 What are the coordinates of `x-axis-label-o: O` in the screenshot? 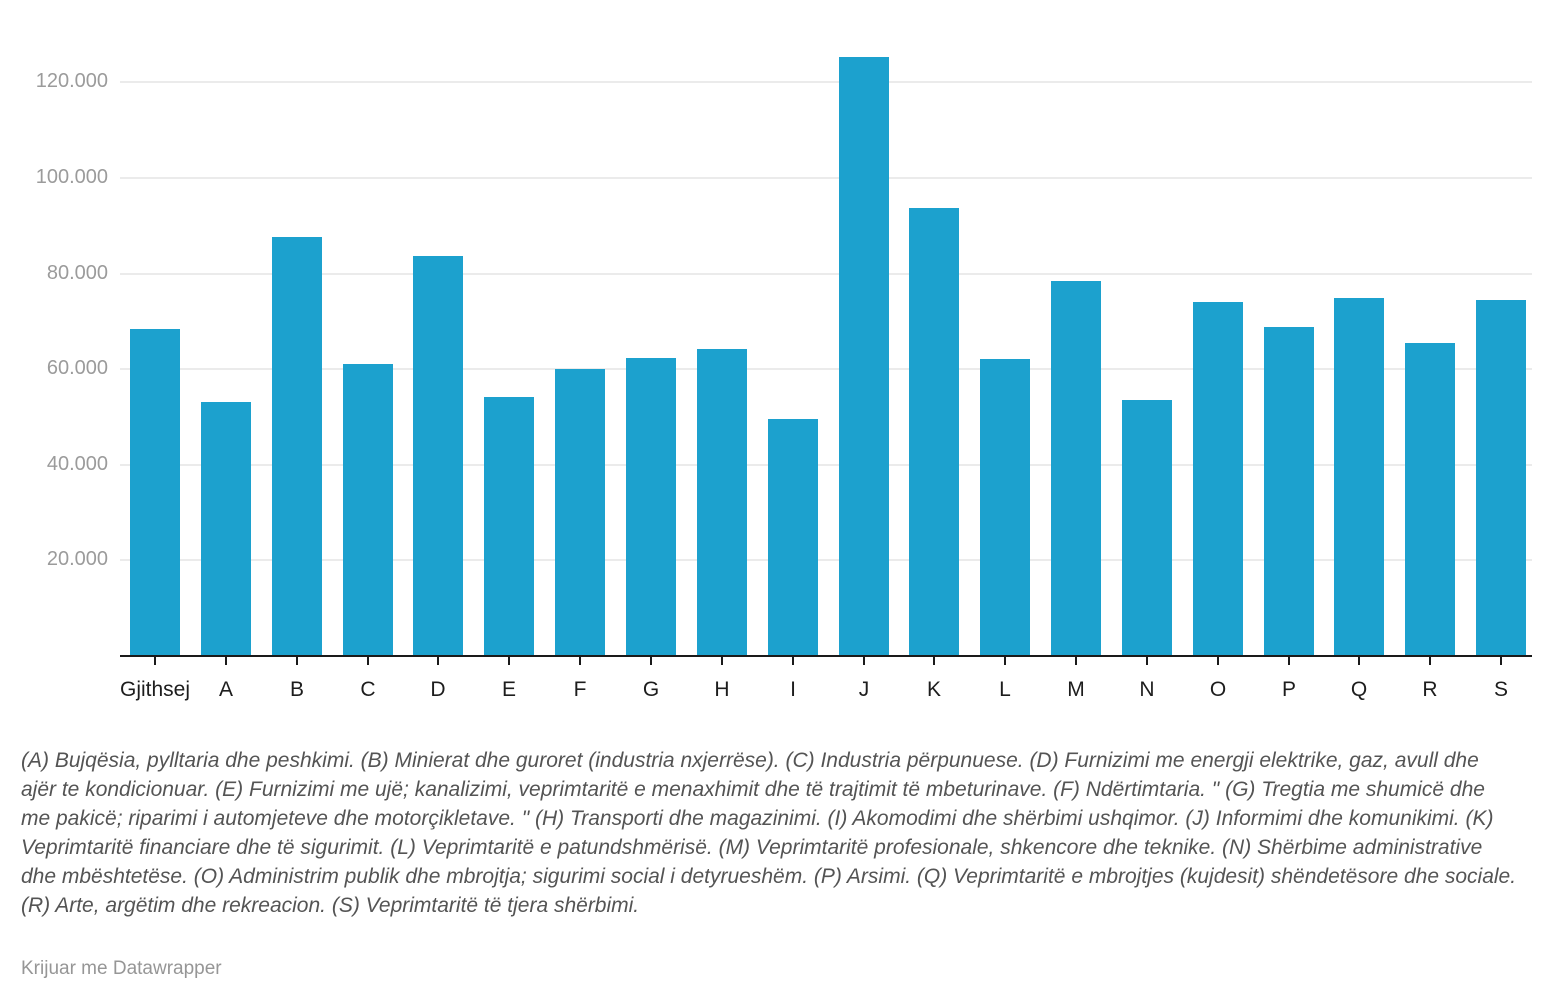 It's located at (1218, 689).